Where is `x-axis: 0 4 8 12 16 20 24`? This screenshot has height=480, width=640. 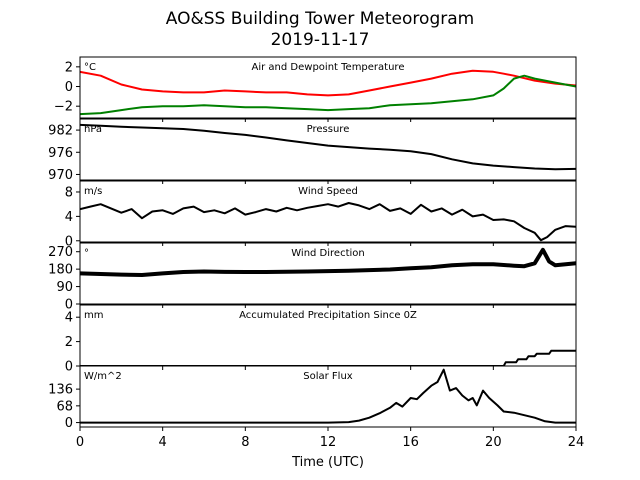
x-axis: 0 4 8 12 16 20 24 is located at coordinates (330, 442).